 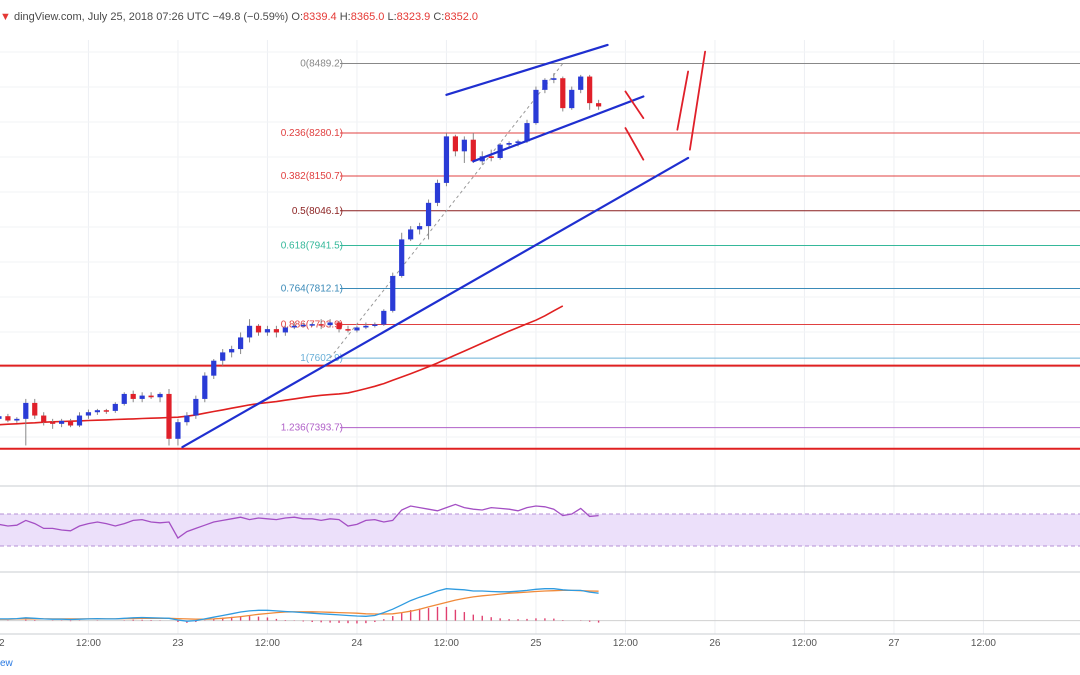 What do you see at coordinates (178, 643) in the screenshot?
I see `x-tick-label: 23` at bounding box center [178, 643].